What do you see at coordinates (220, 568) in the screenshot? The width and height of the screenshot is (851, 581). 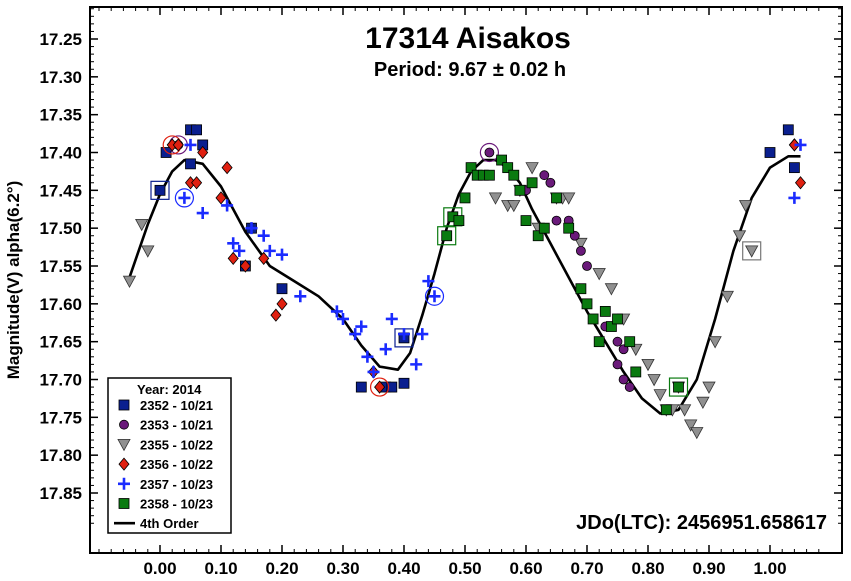 I see `x-tick-label: 0.10` at bounding box center [220, 568].